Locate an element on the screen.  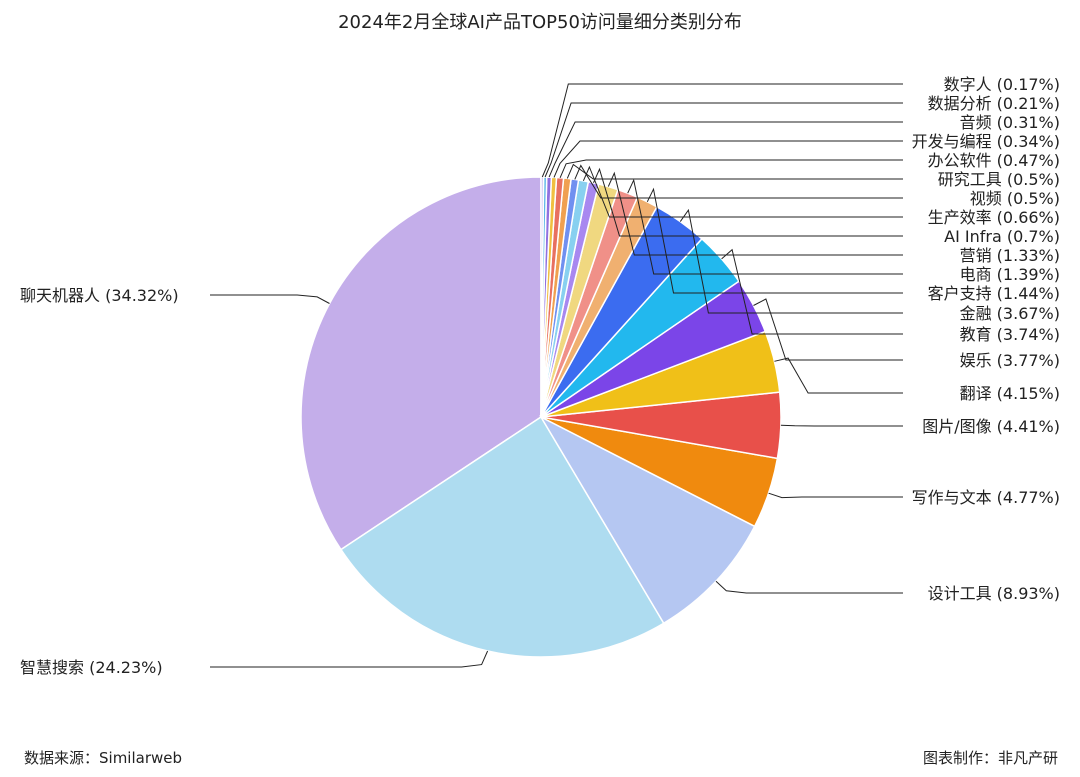
slice-label: 教育 (3.74%) is located at coordinates (1010, 334).